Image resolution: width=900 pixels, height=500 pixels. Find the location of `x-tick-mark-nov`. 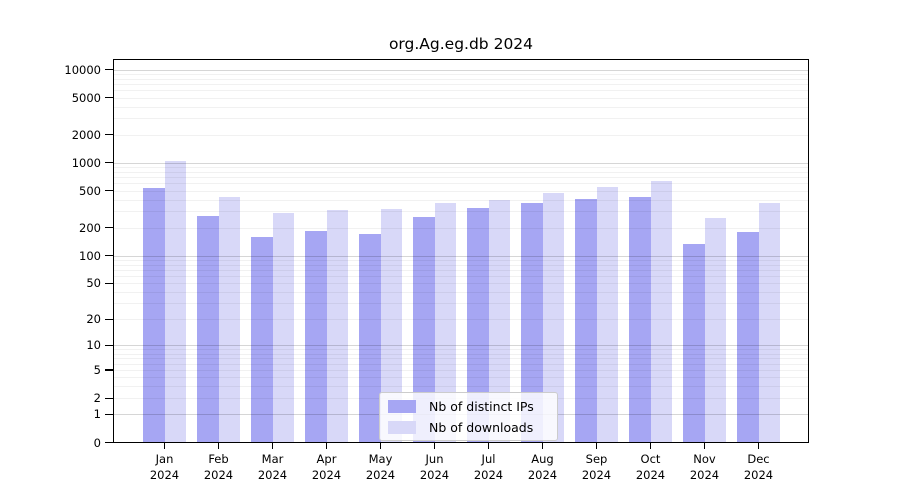

x-tick-mark-nov is located at coordinates (705, 446).